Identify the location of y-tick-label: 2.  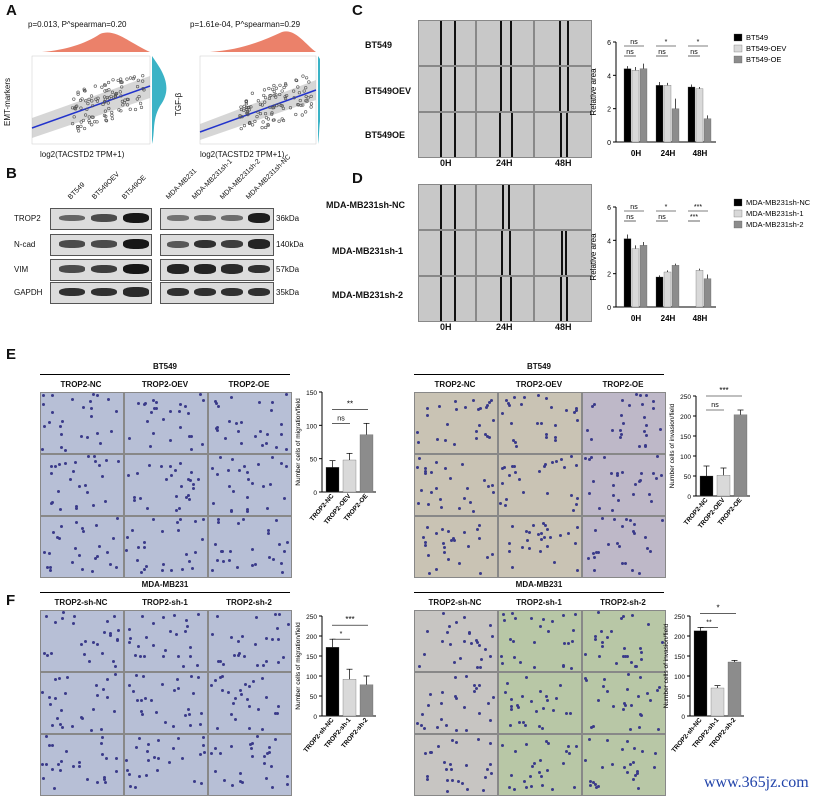
(609, 275).